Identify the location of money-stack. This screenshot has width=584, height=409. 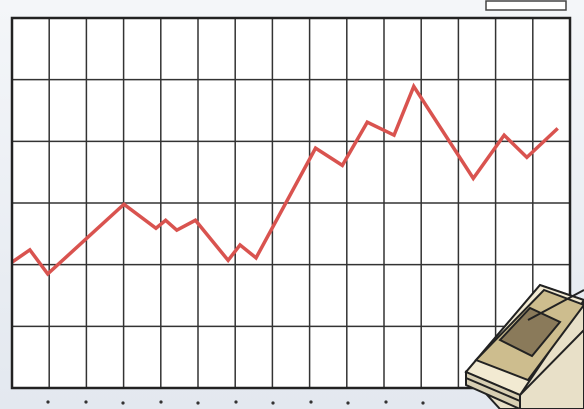
(524, 346).